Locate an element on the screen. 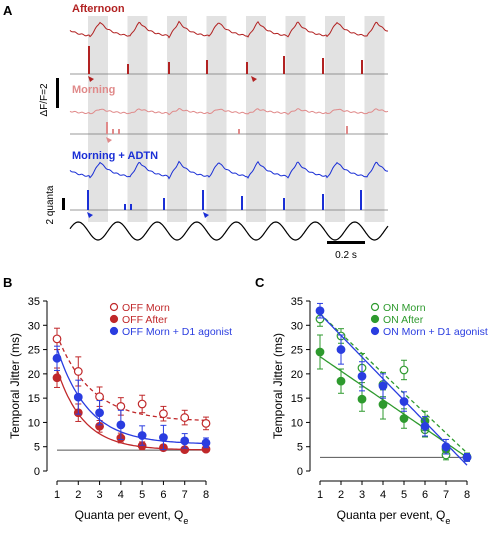 The image size is (500, 533). legend-label: OFF Morn is located at coordinates (146, 308).